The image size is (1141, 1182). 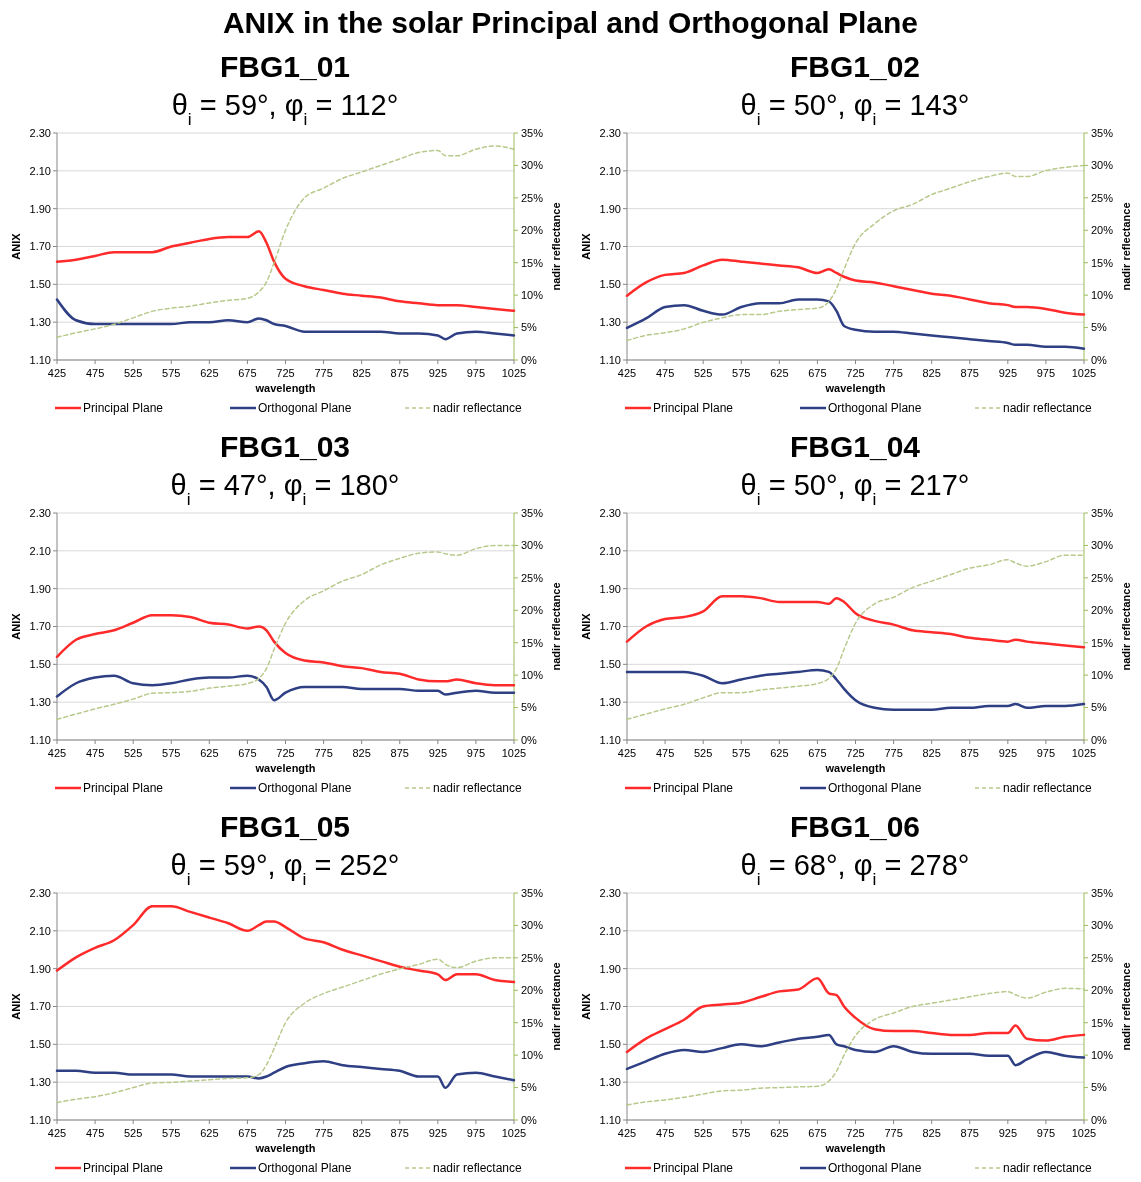 I want to click on x-tick-label: 875, so click(x=969, y=1133).